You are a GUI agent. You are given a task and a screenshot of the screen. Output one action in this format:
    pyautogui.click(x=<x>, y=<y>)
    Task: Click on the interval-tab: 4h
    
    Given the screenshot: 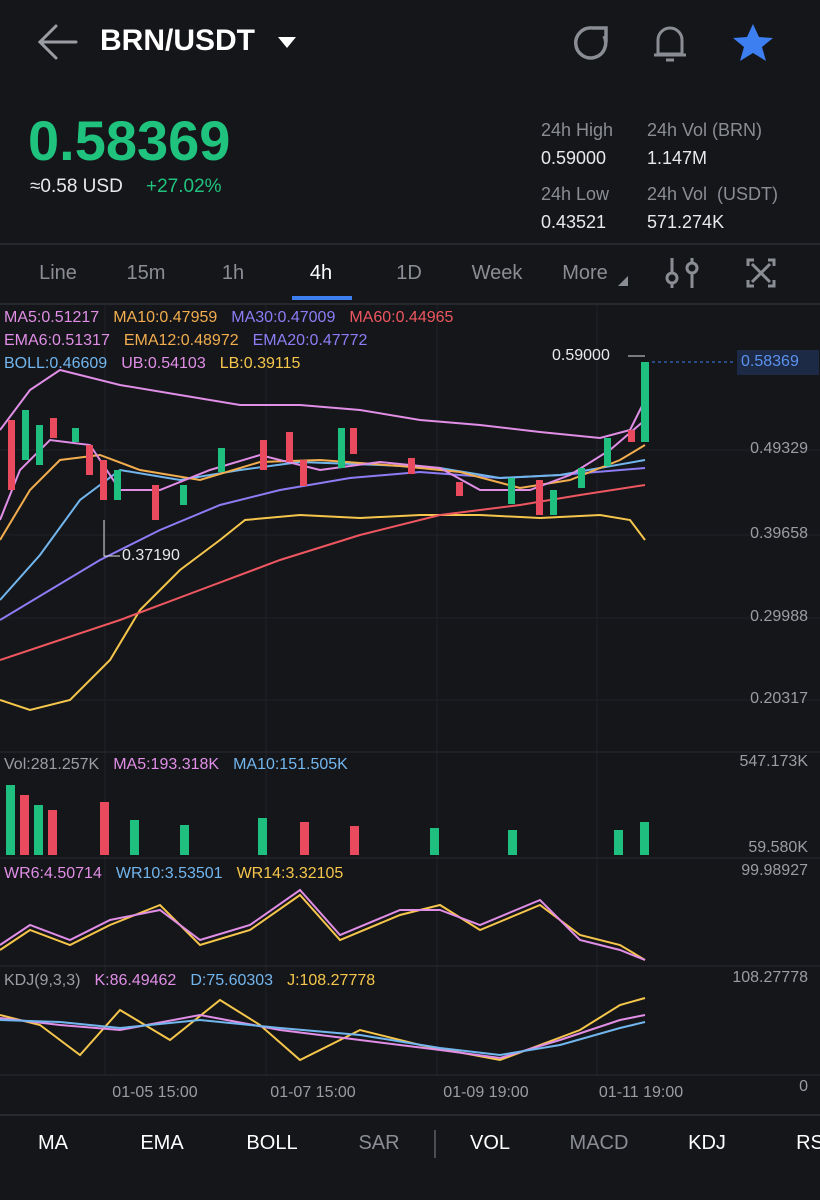 What is the action you would take?
    pyautogui.click(x=321, y=273)
    